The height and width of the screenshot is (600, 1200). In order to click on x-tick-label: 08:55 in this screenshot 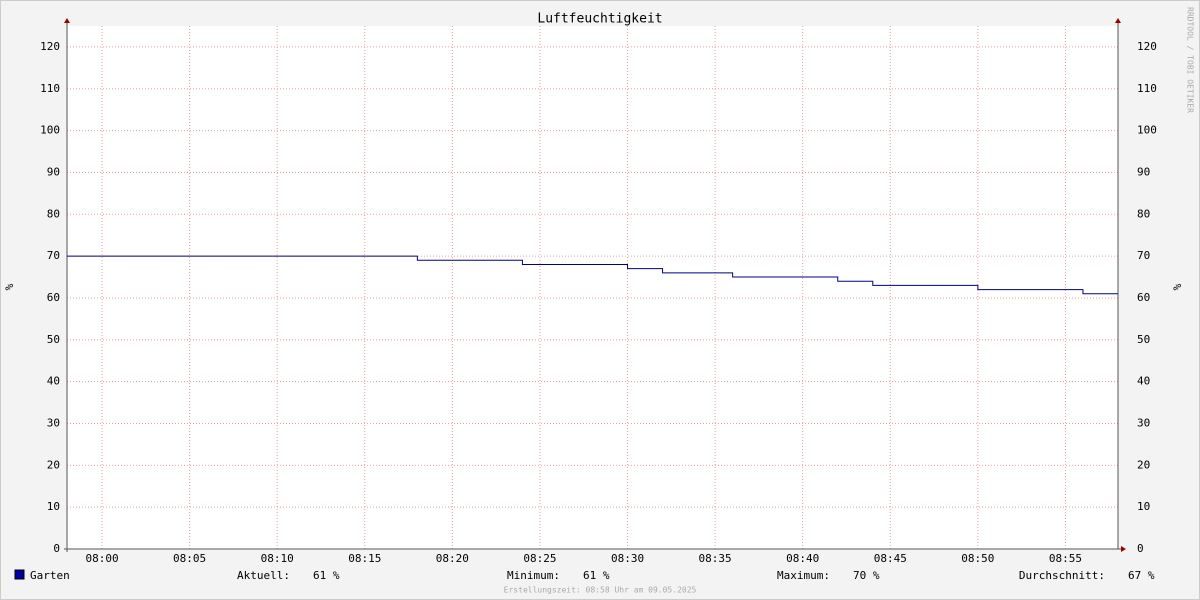, I will do `click(1065, 558)`.